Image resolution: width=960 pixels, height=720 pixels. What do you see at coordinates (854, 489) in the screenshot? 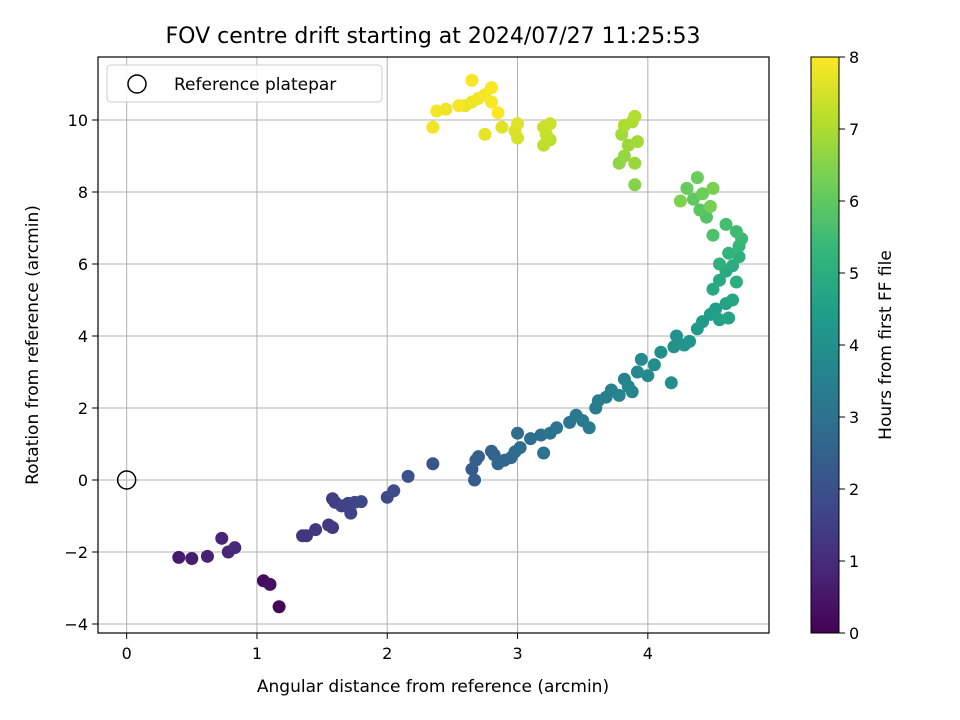
I see `colorbar-tick-label: 2` at bounding box center [854, 489].